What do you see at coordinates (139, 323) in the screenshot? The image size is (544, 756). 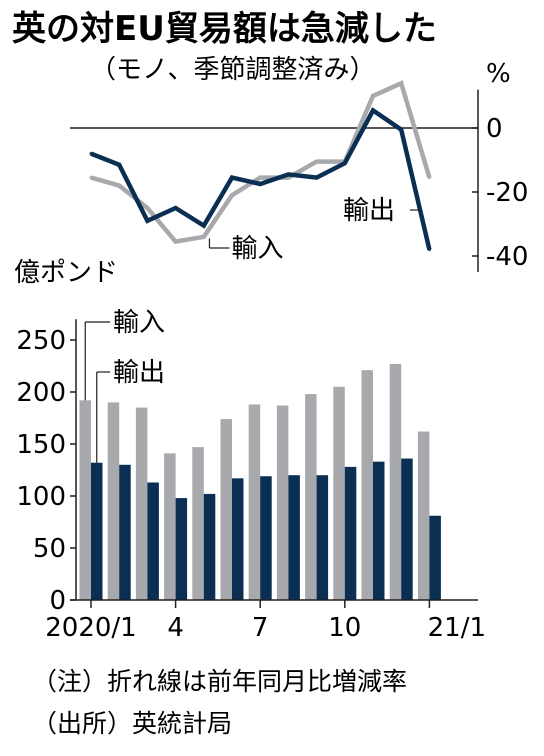 I see `imports-legend-label: 輸入` at bounding box center [139, 323].